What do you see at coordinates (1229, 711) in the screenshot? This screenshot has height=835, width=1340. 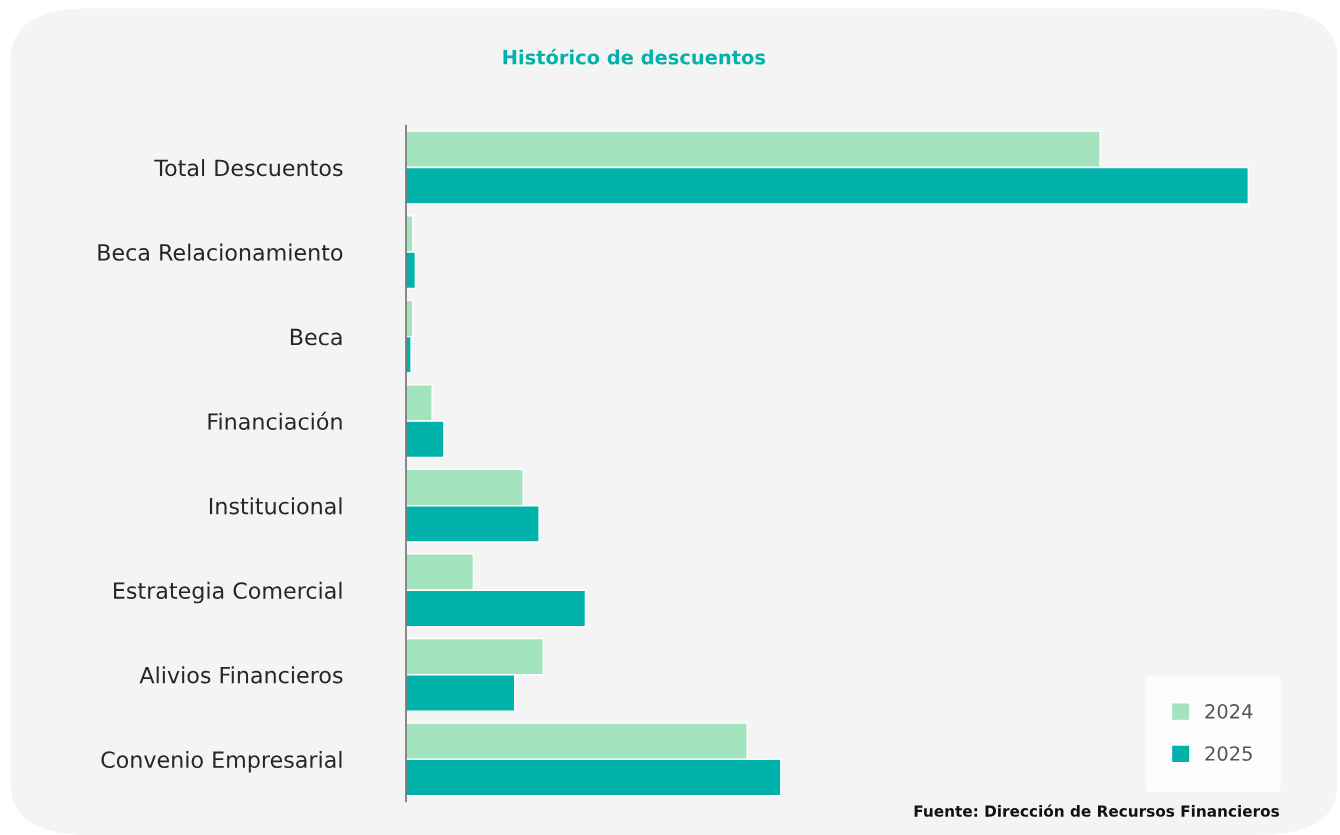 I see `legend-label: 2024` at bounding box center [1229, 711].